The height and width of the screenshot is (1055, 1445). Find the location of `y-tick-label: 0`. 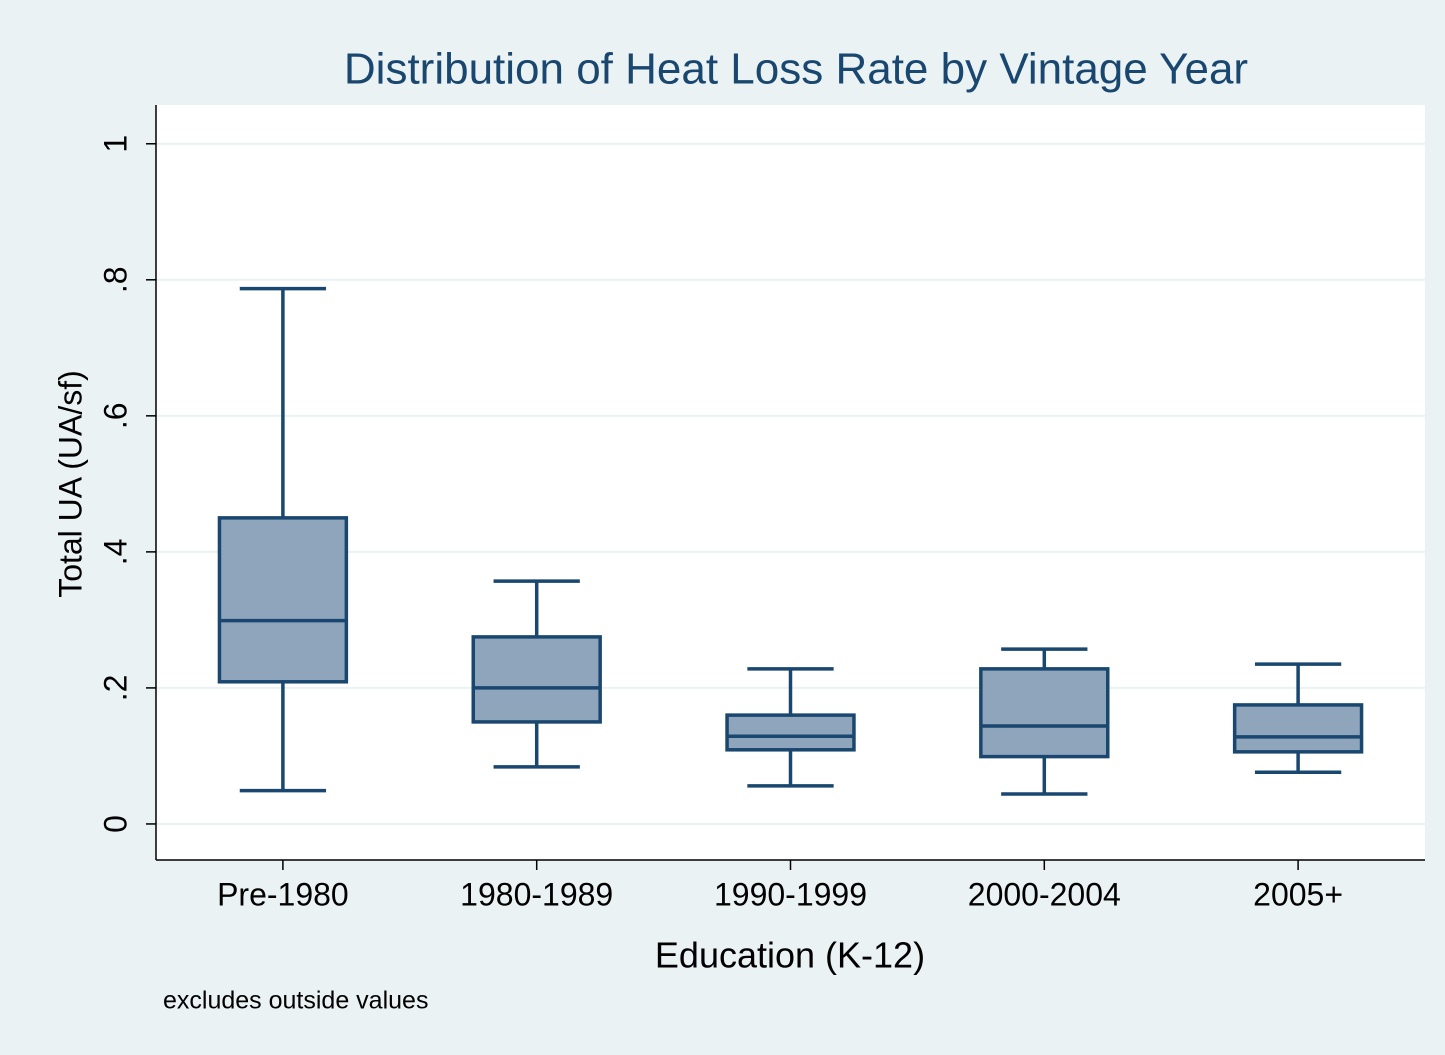

y-tick-label: 0 is located at coordinates (115, 824).